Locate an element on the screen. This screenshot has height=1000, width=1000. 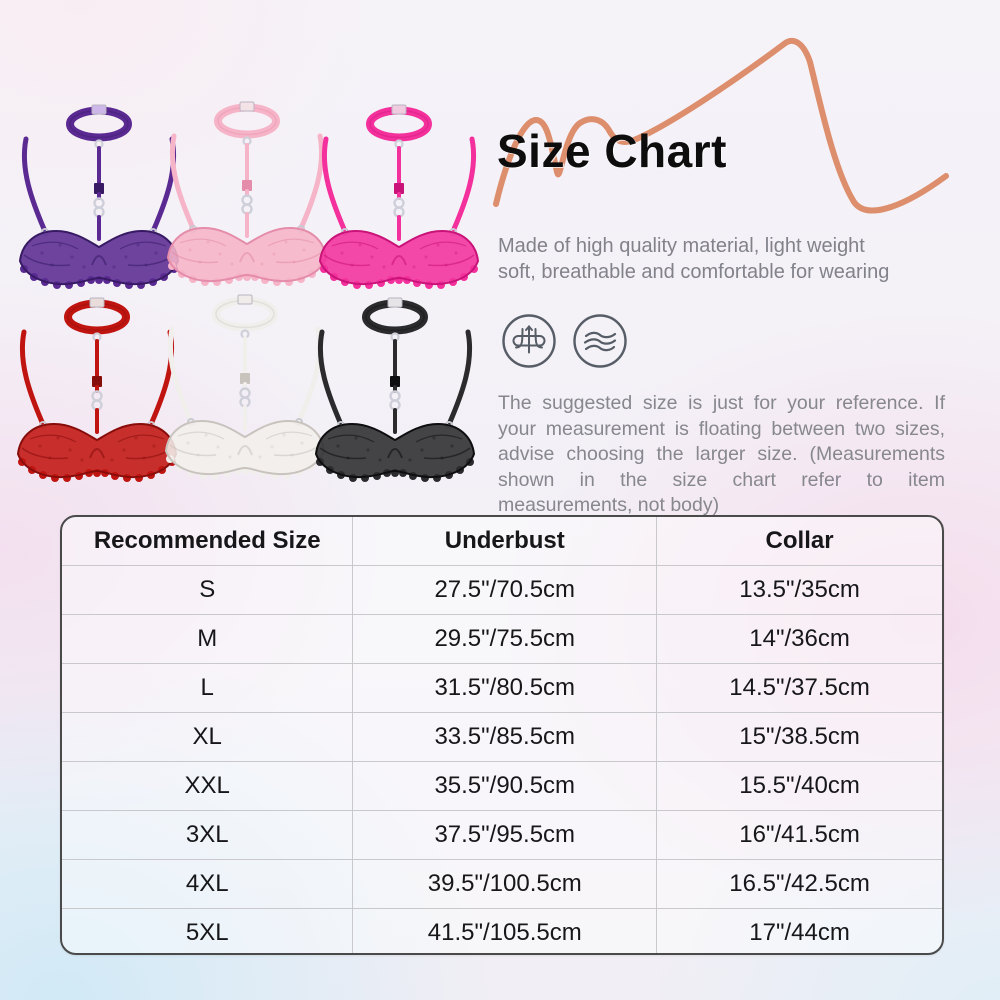
squiggle-decoration is located at coordinates (721, 125).